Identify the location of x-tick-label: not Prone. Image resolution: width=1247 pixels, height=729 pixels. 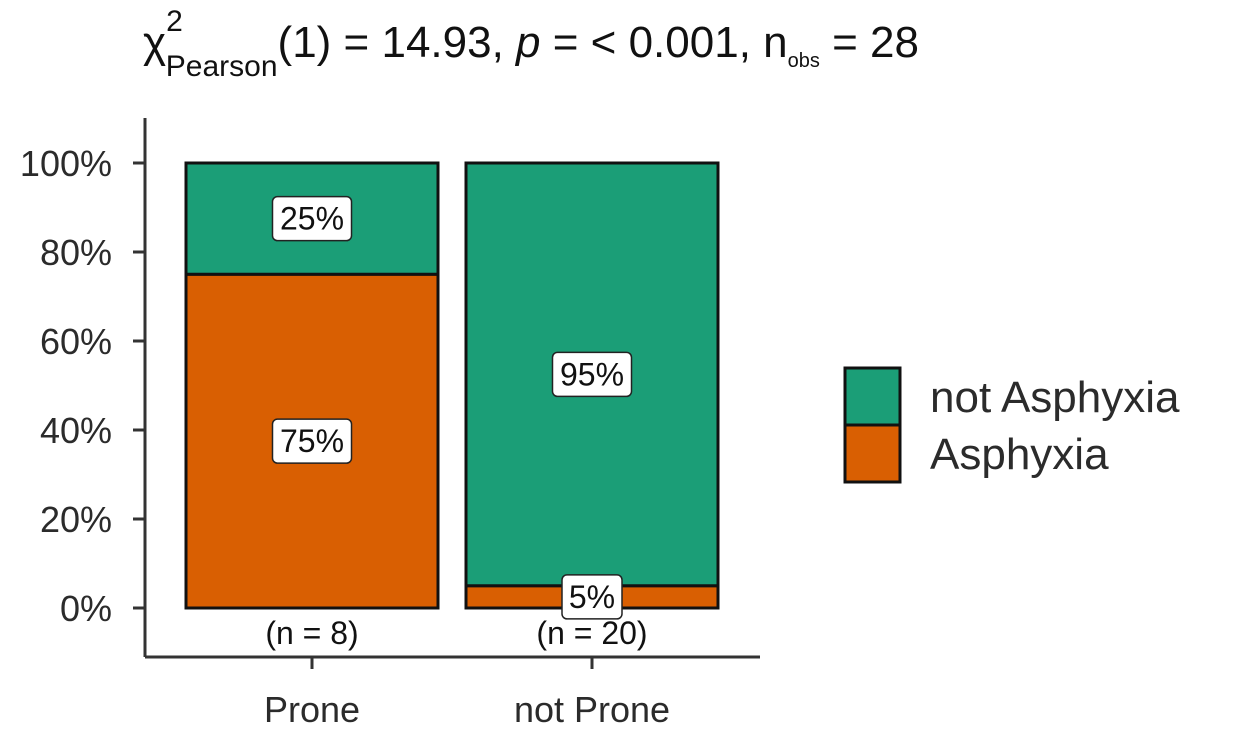
(592, 709).